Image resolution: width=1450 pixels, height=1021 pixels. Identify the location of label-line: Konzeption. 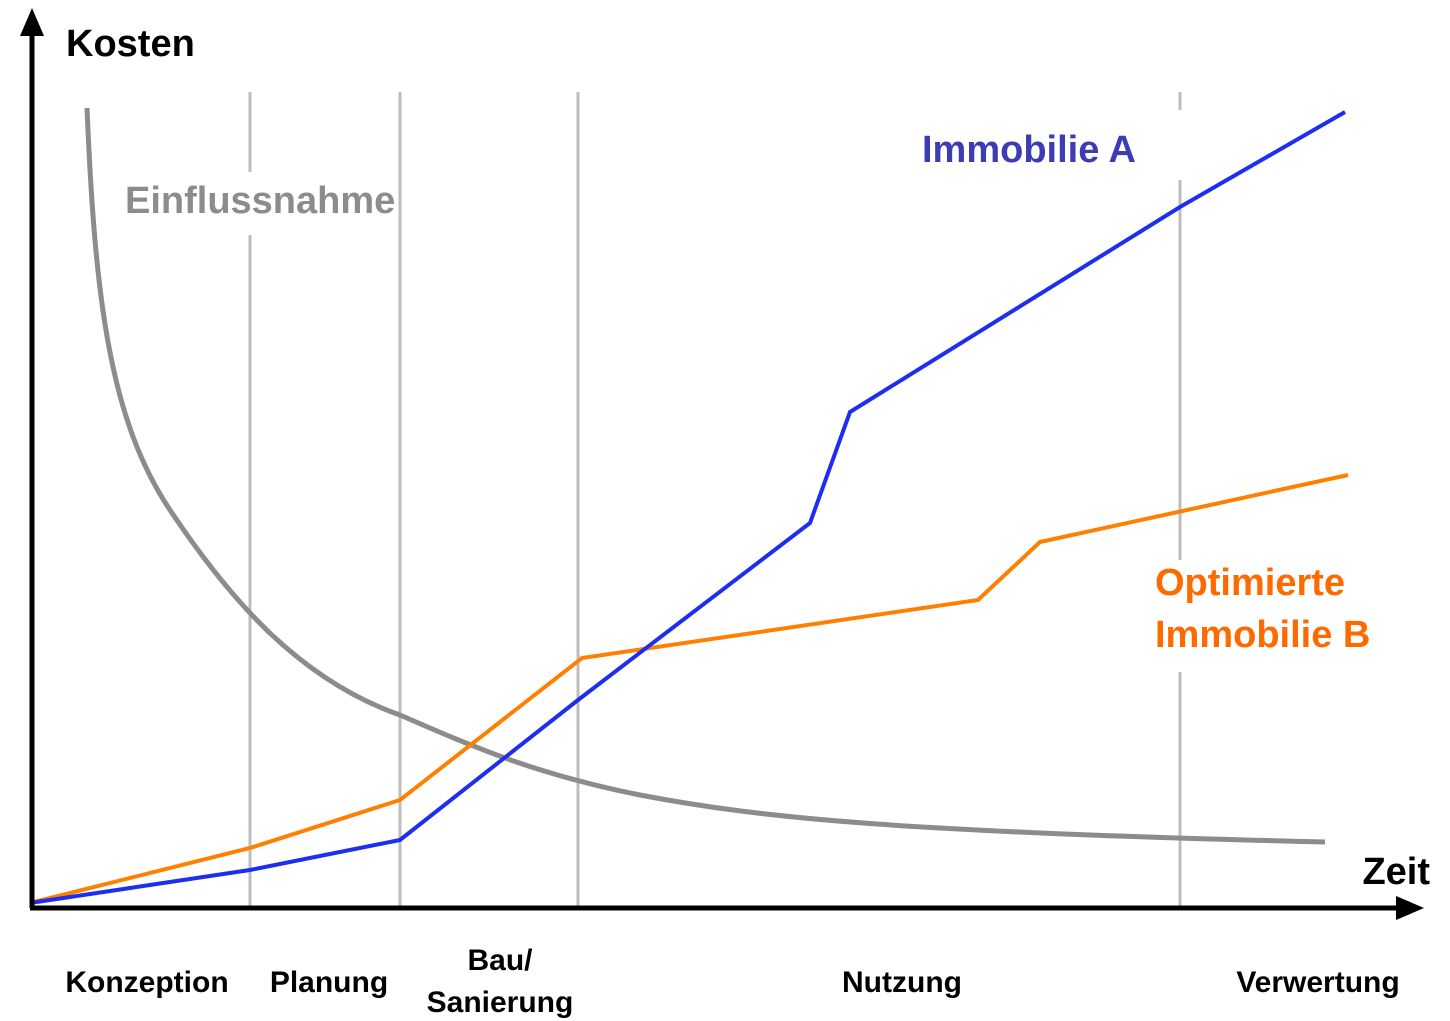
(146, 982).